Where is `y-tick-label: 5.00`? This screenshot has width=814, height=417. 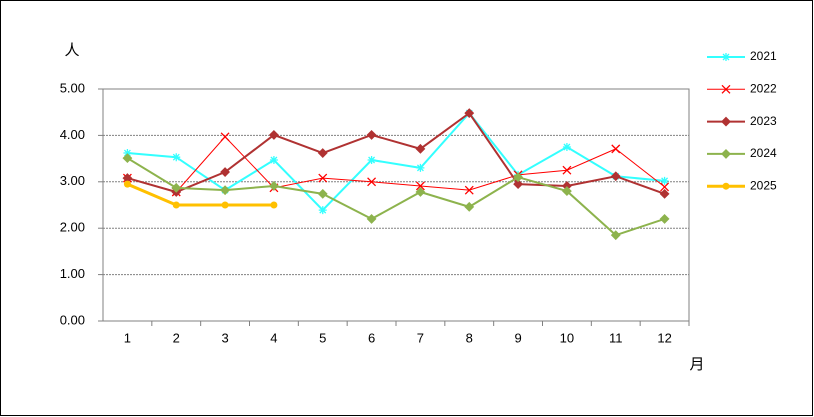 y-tick-label: 5.00 is located at coordinates (72, 87).